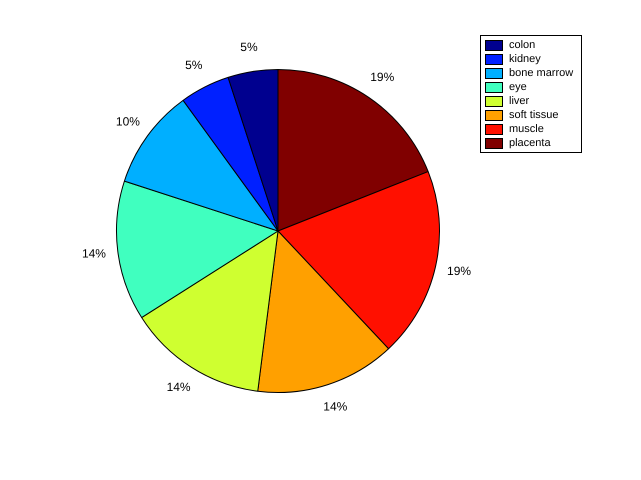 This screenshot has height=480, width=641. Describe the element at coordinates (525, 59) in the screenshot. I see `legend-label: kidney` at that location.